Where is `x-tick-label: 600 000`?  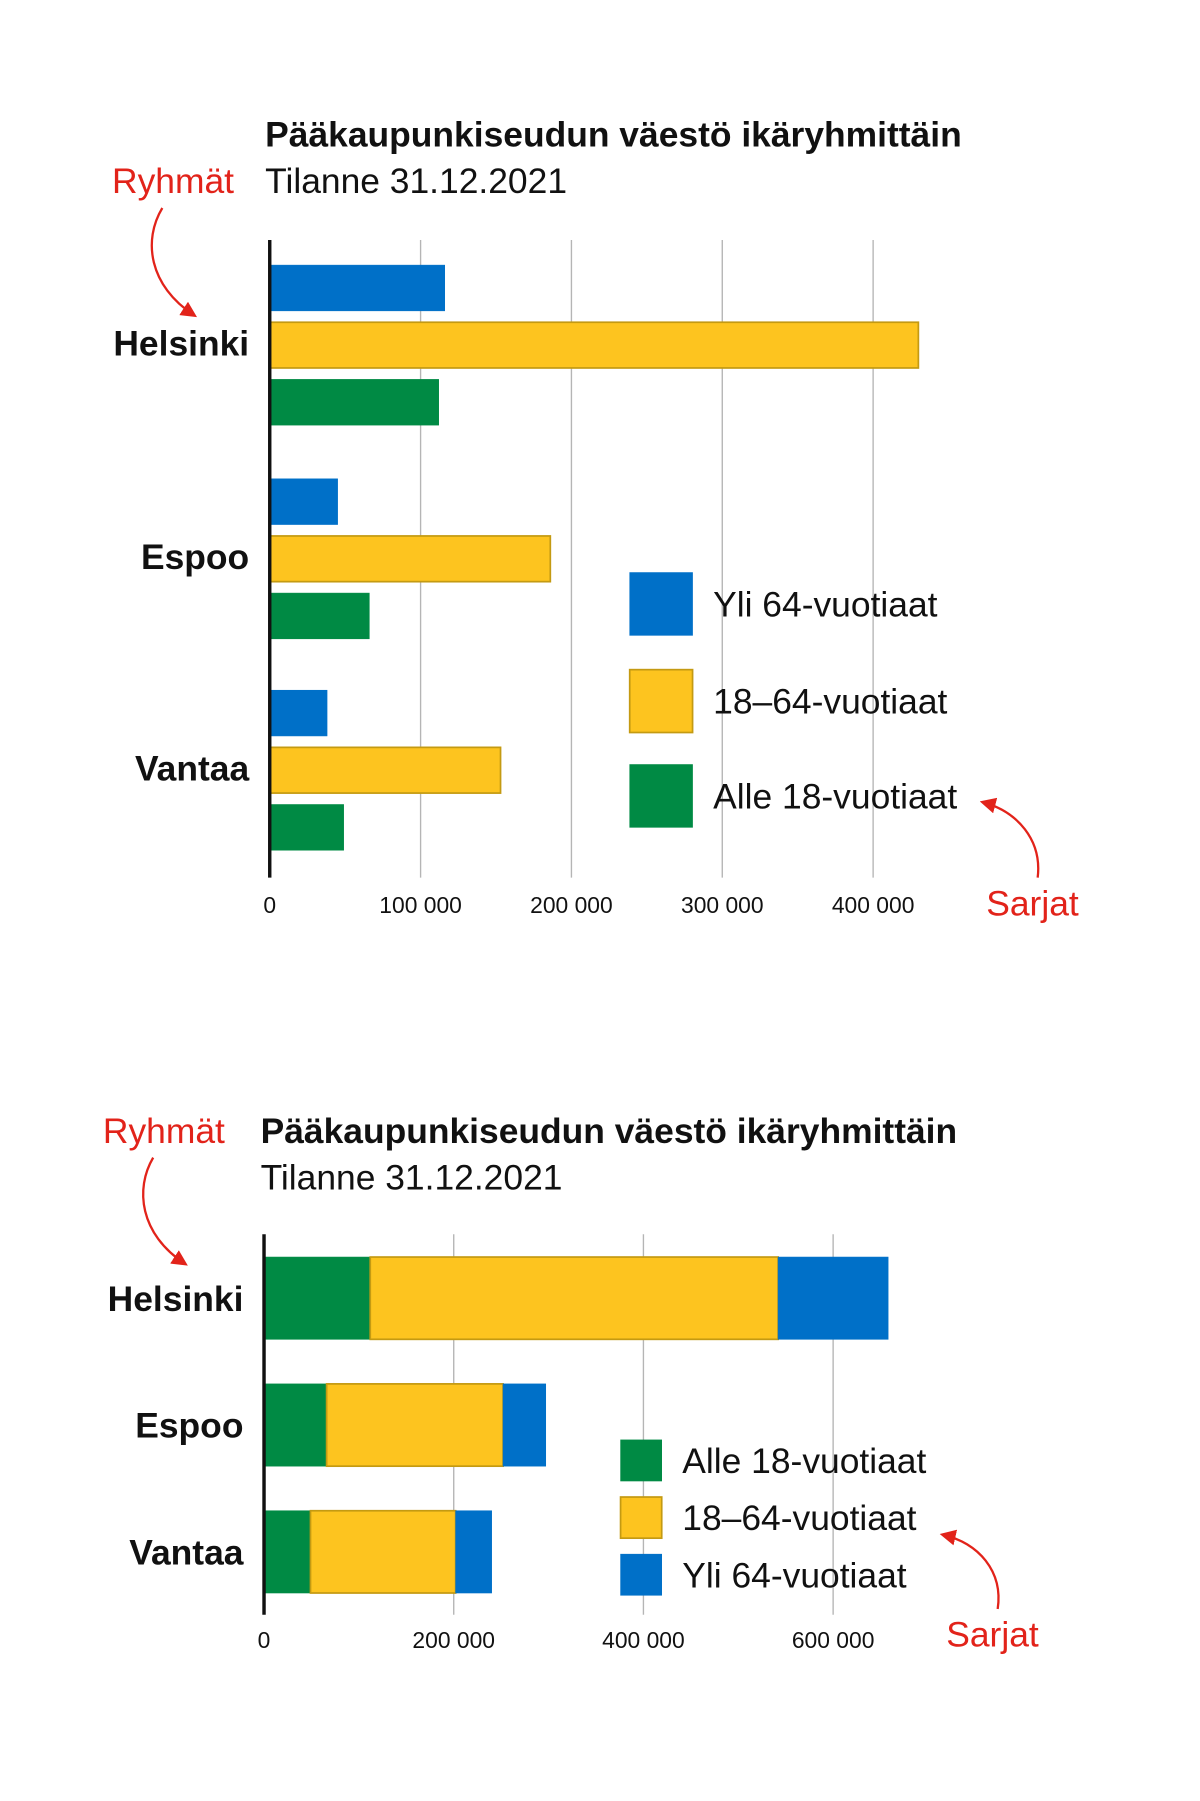 x-tick-label: 600 000 is located at coordinates (833, 1640).